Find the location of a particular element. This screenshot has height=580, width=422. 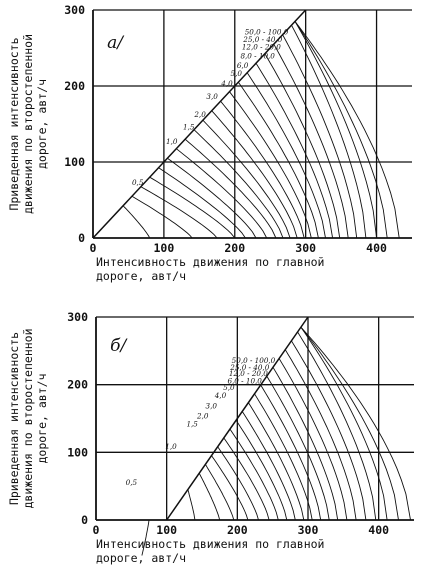

x-tick-label: 300 is located at coordinates (308, 530).